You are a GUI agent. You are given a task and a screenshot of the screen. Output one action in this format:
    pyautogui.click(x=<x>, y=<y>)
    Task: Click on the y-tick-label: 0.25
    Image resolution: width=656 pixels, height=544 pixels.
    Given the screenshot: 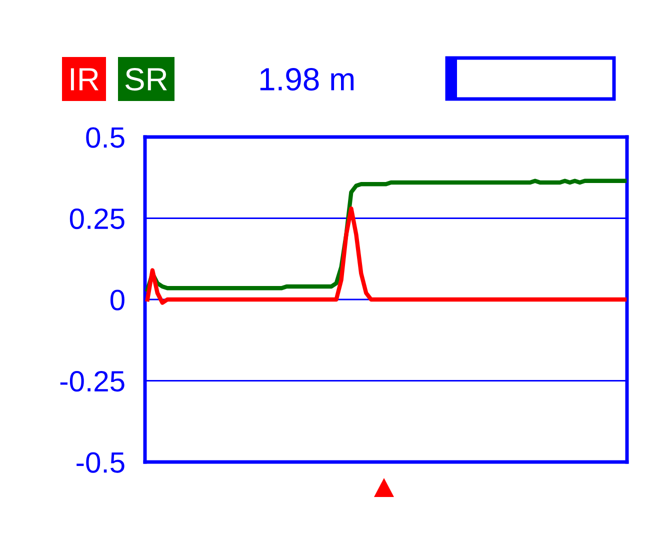 What is the action you would take?
    pyautogui.click(x=97, y=219)
    